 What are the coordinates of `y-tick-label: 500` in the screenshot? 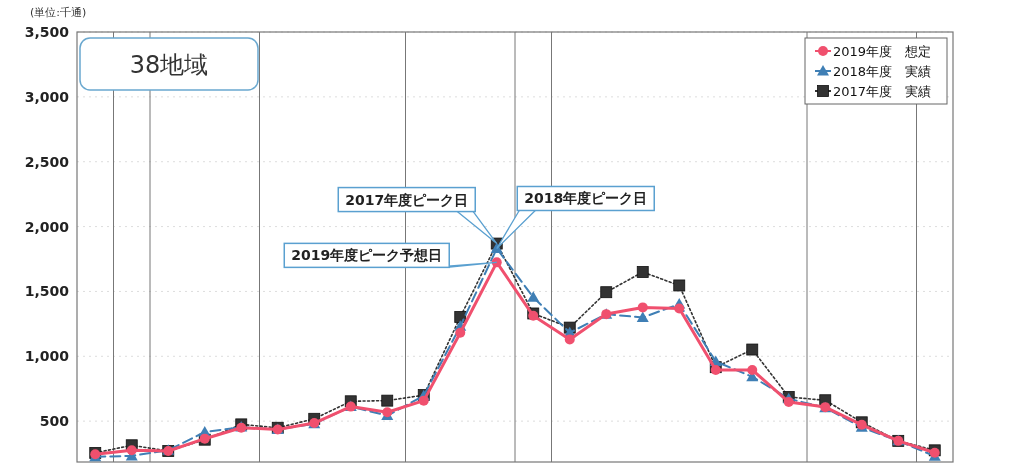 It's located at (54, 421).